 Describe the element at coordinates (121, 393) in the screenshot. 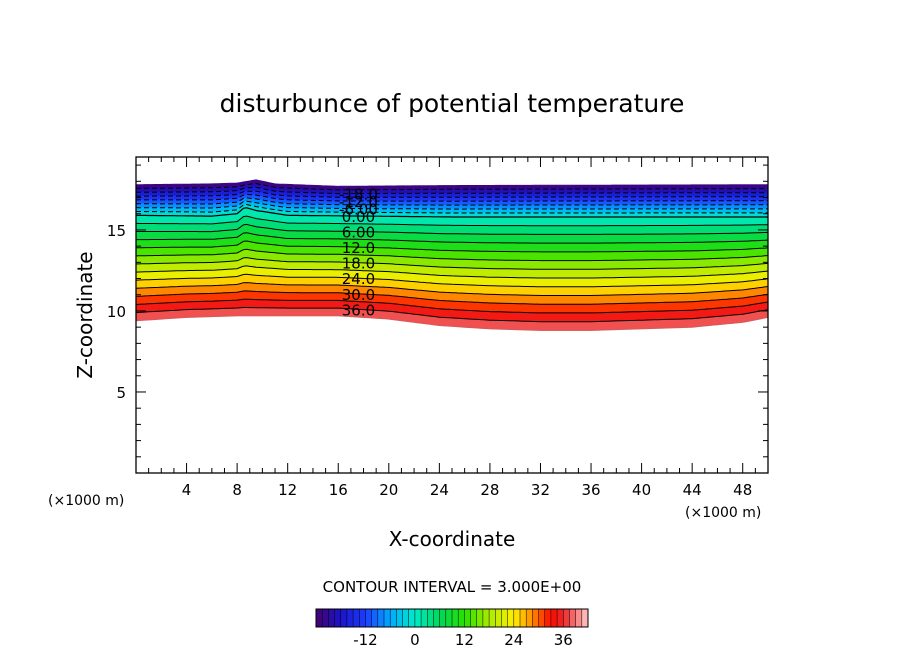

I see `y-tick-label: 5` at that location.